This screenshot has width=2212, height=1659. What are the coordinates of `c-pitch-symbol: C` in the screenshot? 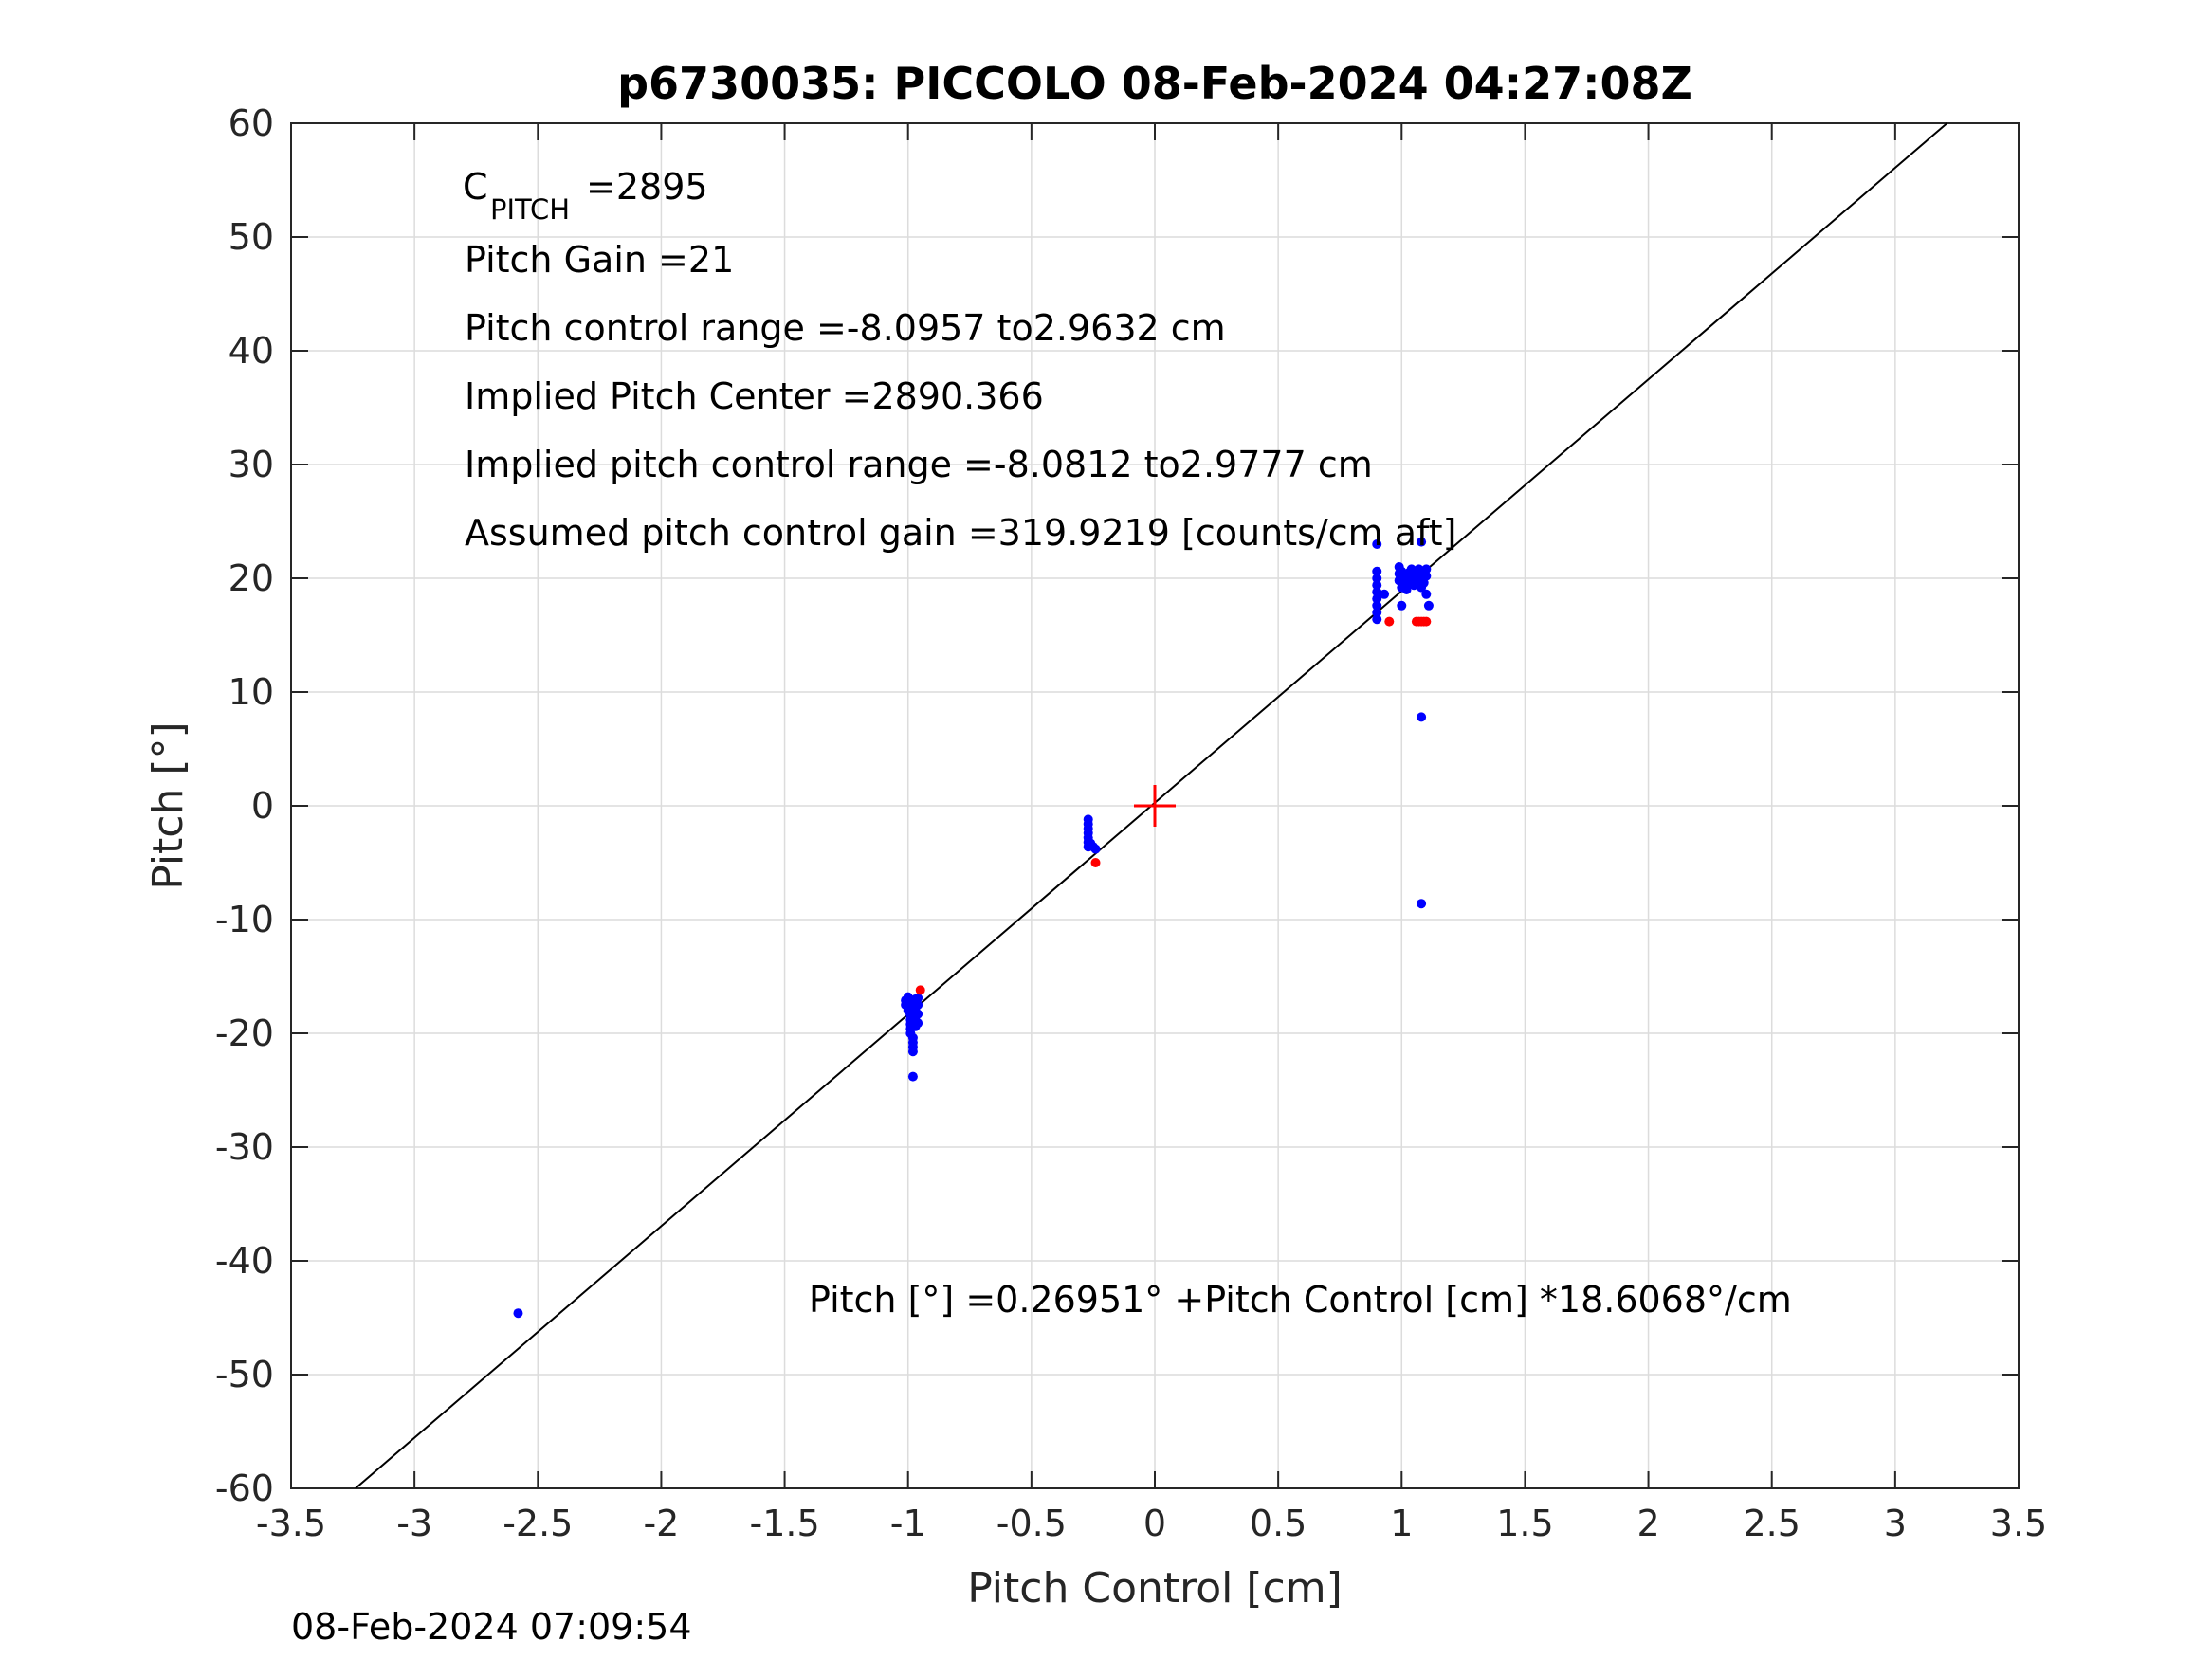 It's located at (475, 187).